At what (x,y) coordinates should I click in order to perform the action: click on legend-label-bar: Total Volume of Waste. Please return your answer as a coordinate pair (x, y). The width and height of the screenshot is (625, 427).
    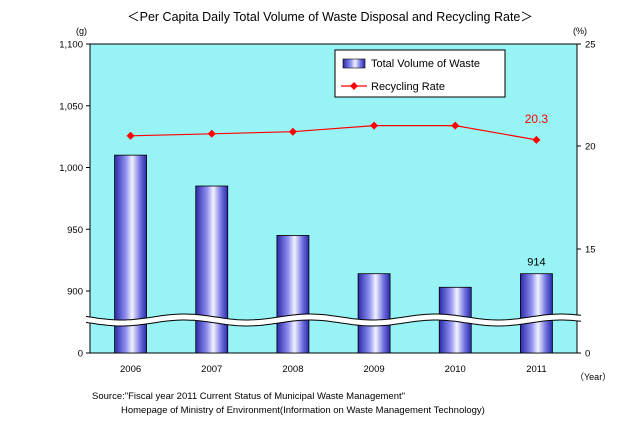
    Looking at the image, I should click on (425, 64).